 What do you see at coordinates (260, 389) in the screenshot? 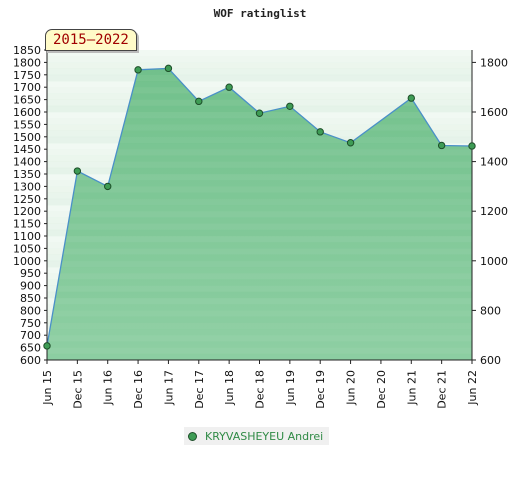
I see `x-tick-label: Dec 18` at bounding box center [260, 389].